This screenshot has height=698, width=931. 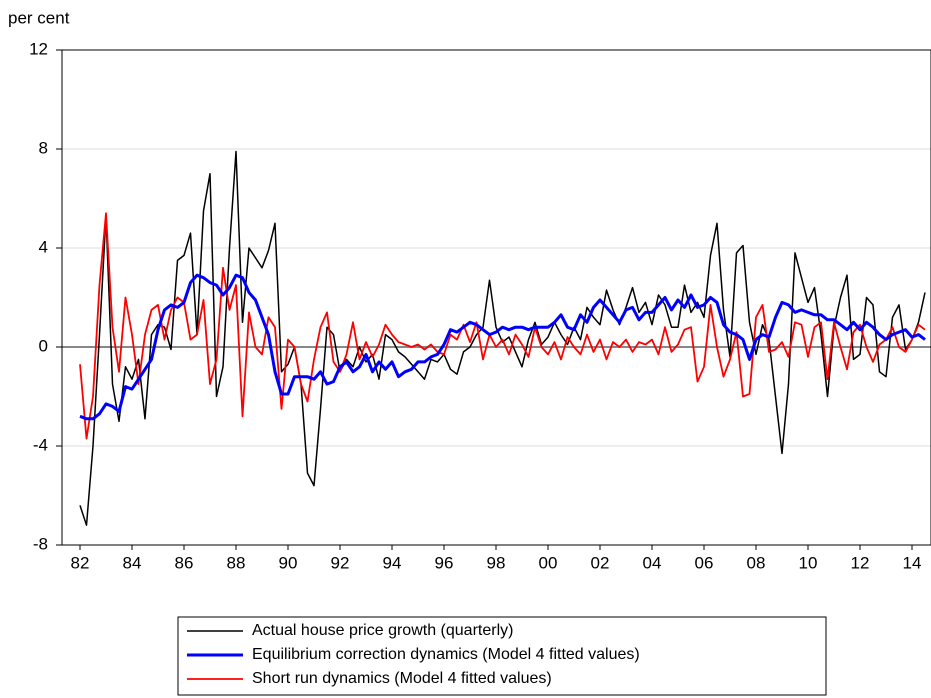 I want to click on x-tick-label: 10, so click(x=808, y=562).